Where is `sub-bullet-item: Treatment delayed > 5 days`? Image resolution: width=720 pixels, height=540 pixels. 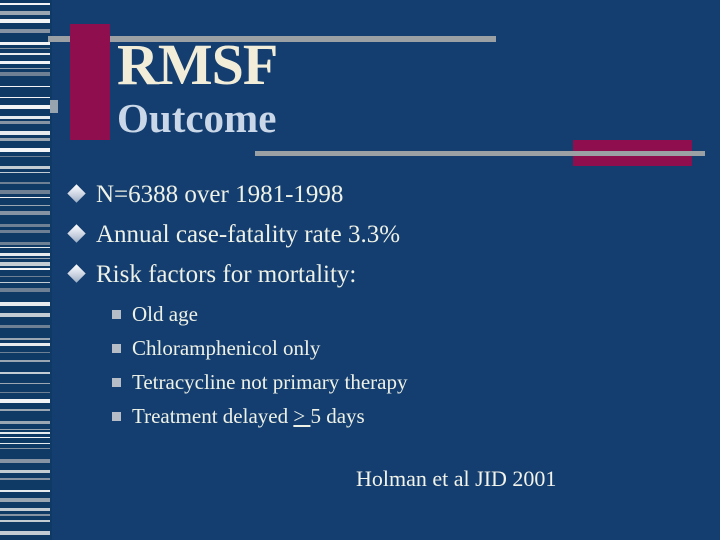
sub-bullet-item: Treatment delayed > 5 days is located at coordinates (382, 420).